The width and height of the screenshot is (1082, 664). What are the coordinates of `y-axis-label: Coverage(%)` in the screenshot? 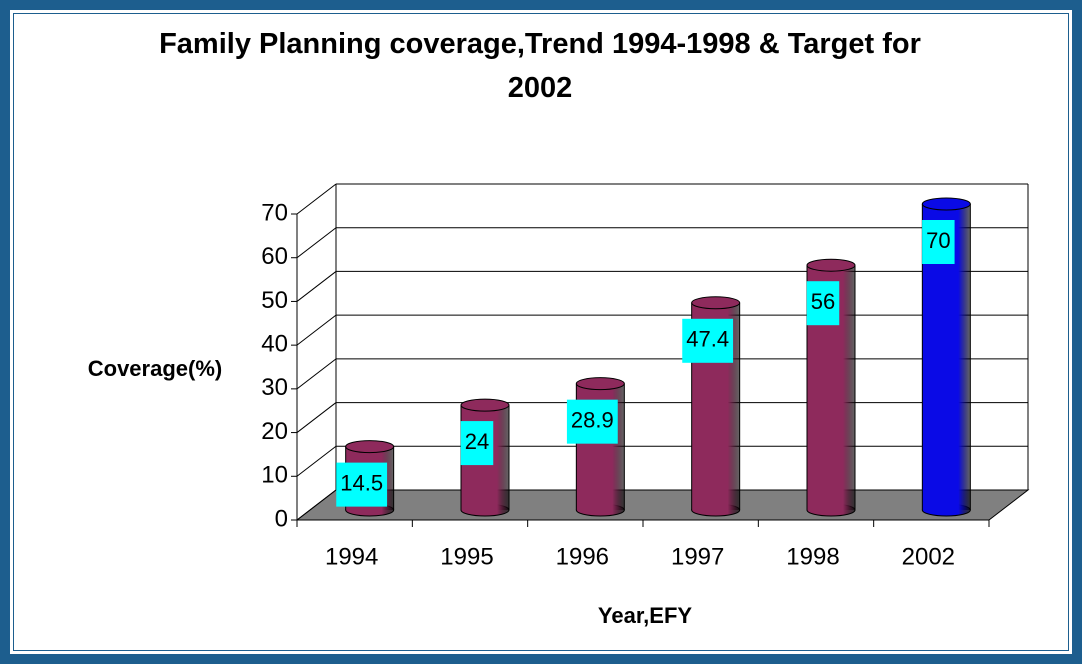 It's located at (155, 368).